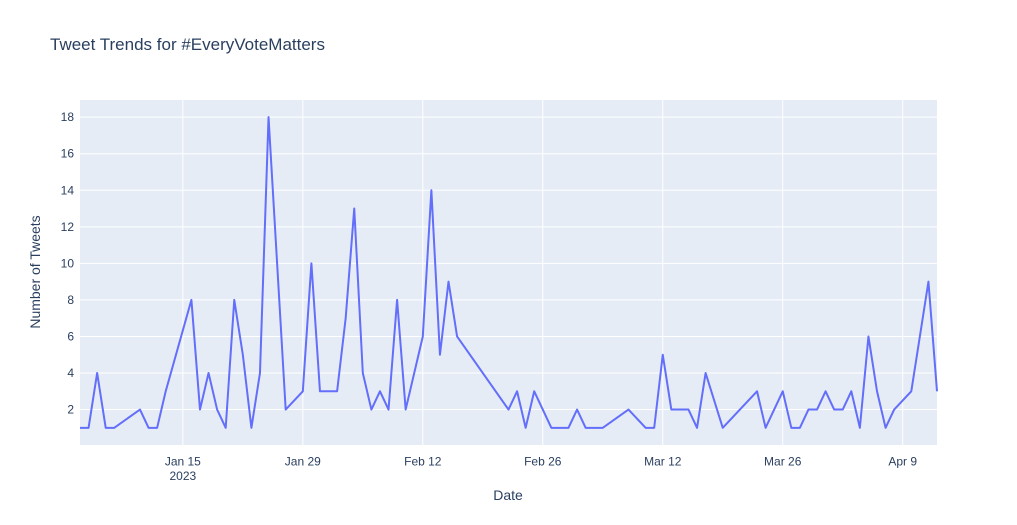 The height and width of the screenshot is (525, 1017). Describe the element at coordinates (508, 495) in the screenshot. I see `x-axis-title: Date` at that location.